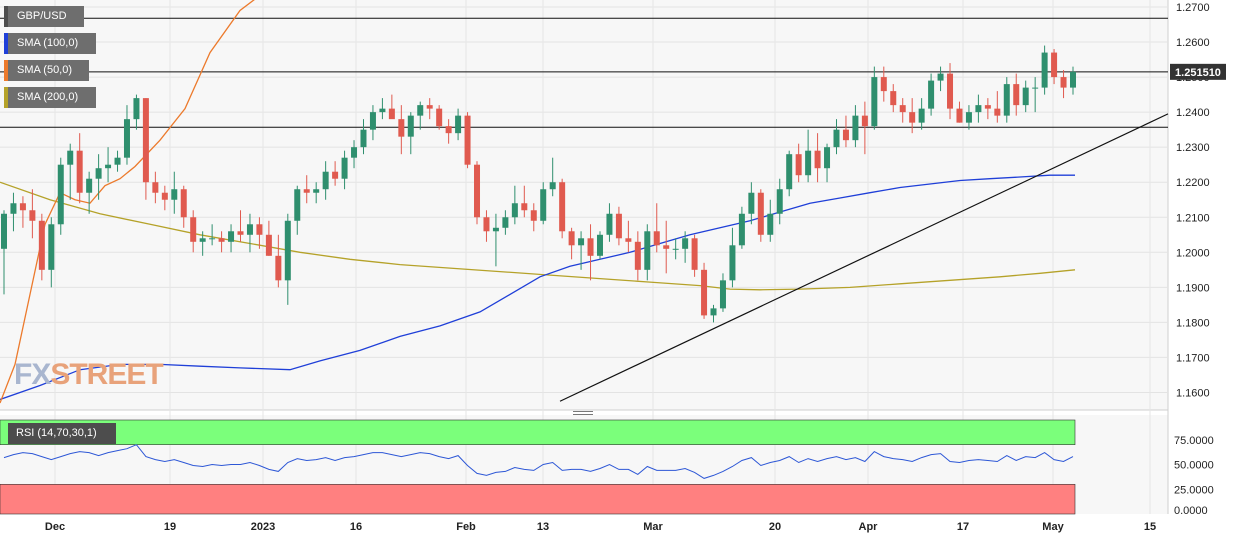  What do you see at coordinates (1193, 8) in the screenshot?
I see `price-tick-label: 1.2700` at bounding box center [1193, 8].